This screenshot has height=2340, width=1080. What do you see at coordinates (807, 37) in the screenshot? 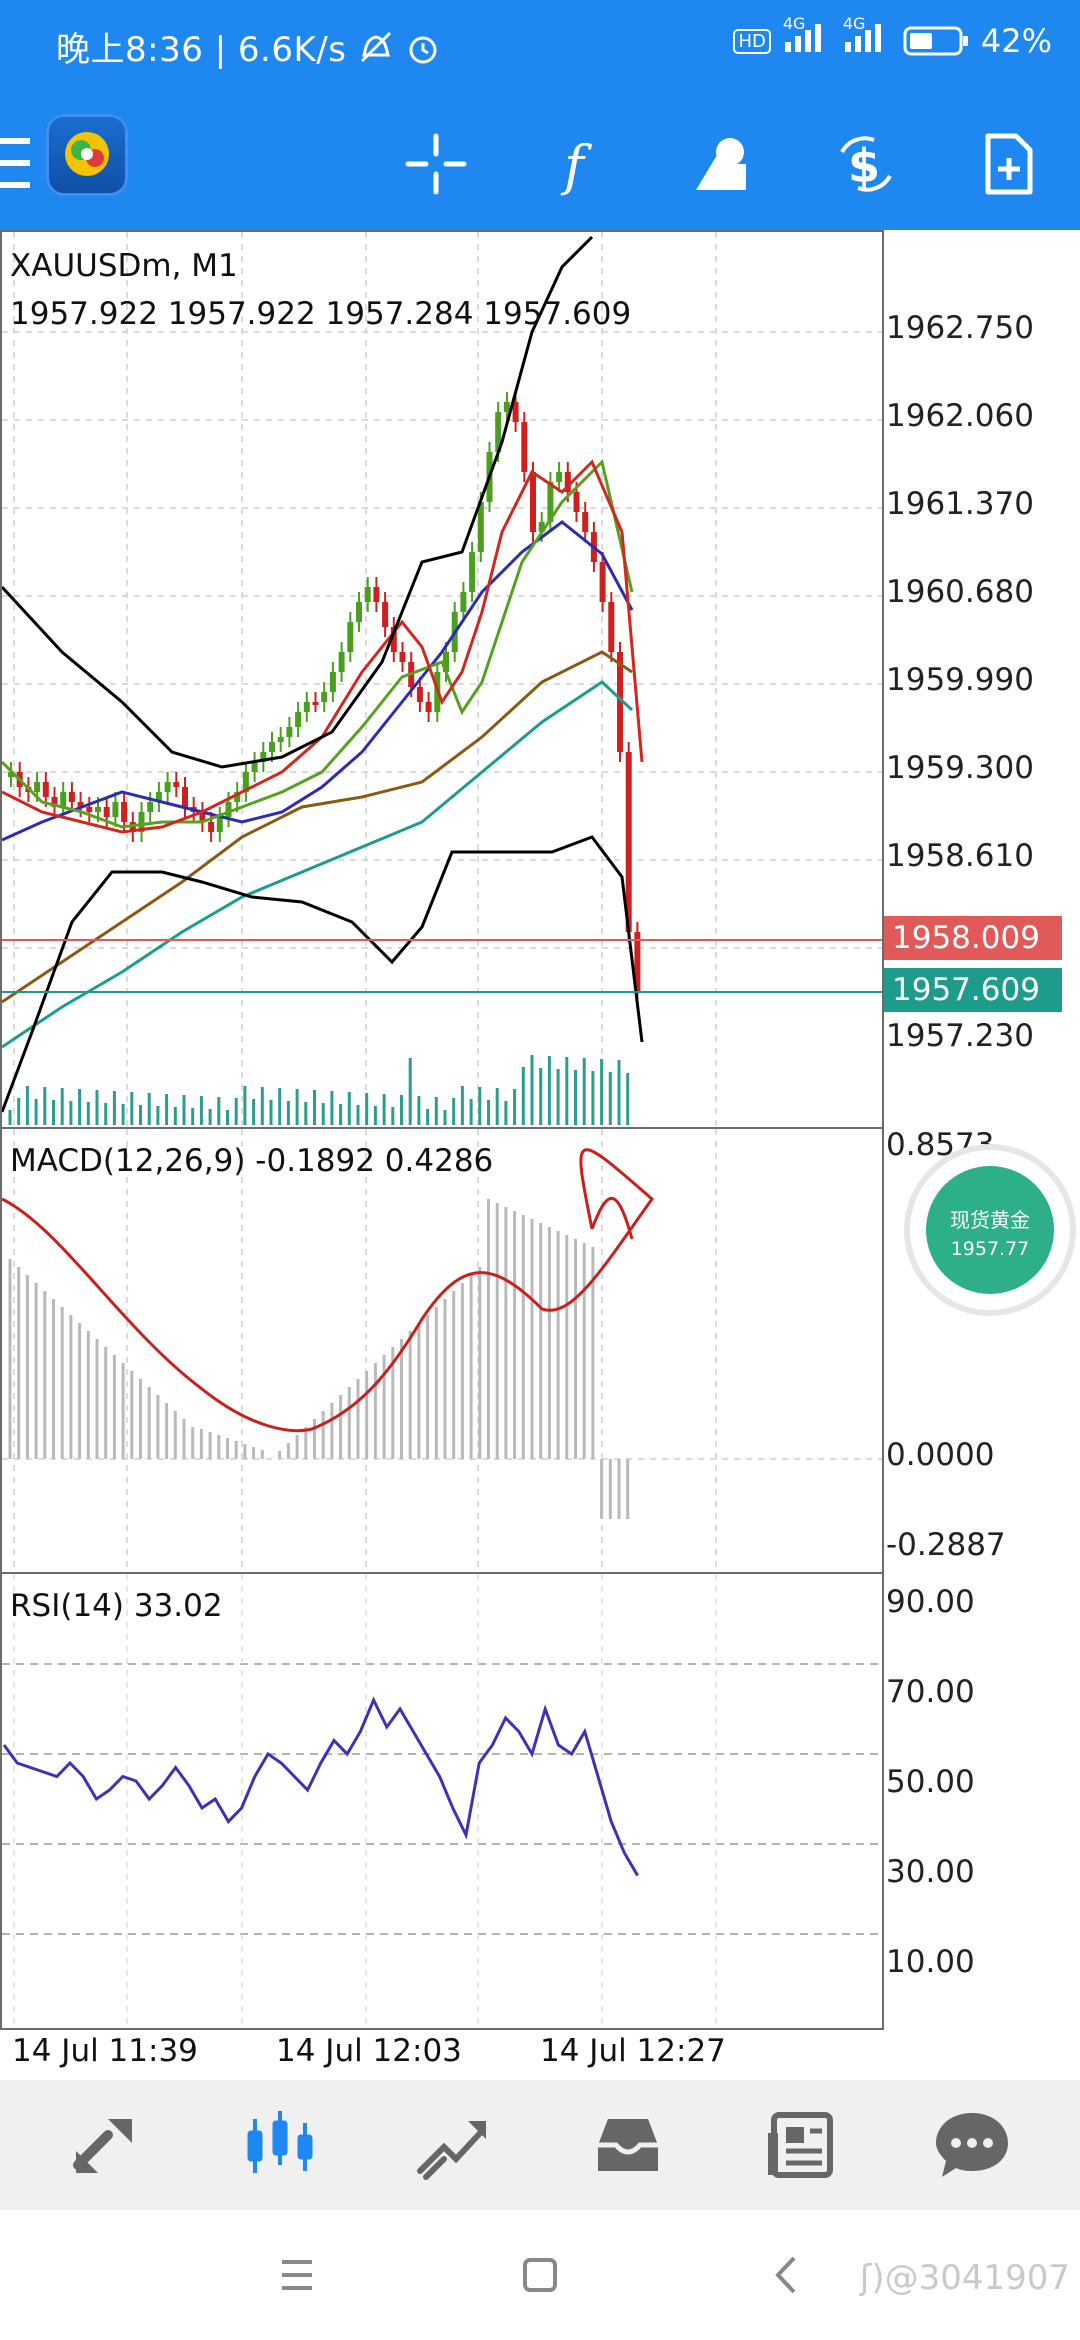
I see `signal-1: 4G` at bounding box center [807, 37].